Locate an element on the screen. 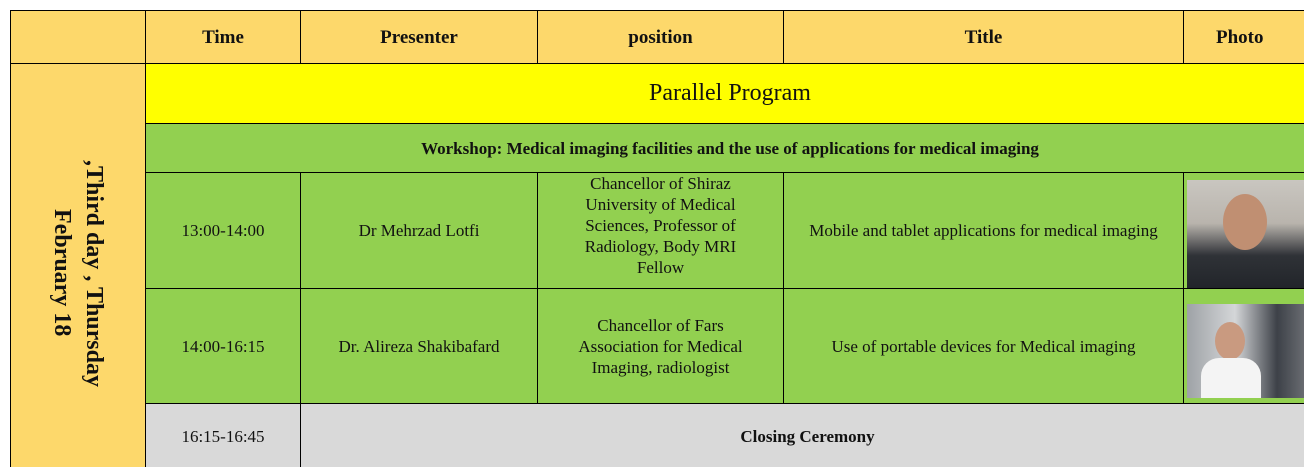 This screenshot has height=467, width=1304. time: 14:00-16:15 is located at coordinates (223, 346).